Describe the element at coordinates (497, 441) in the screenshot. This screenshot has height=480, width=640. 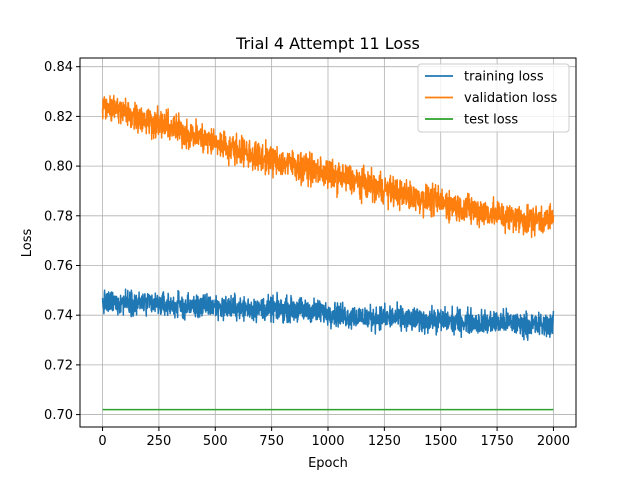
I see `x-tick-label: 1750` at that location.